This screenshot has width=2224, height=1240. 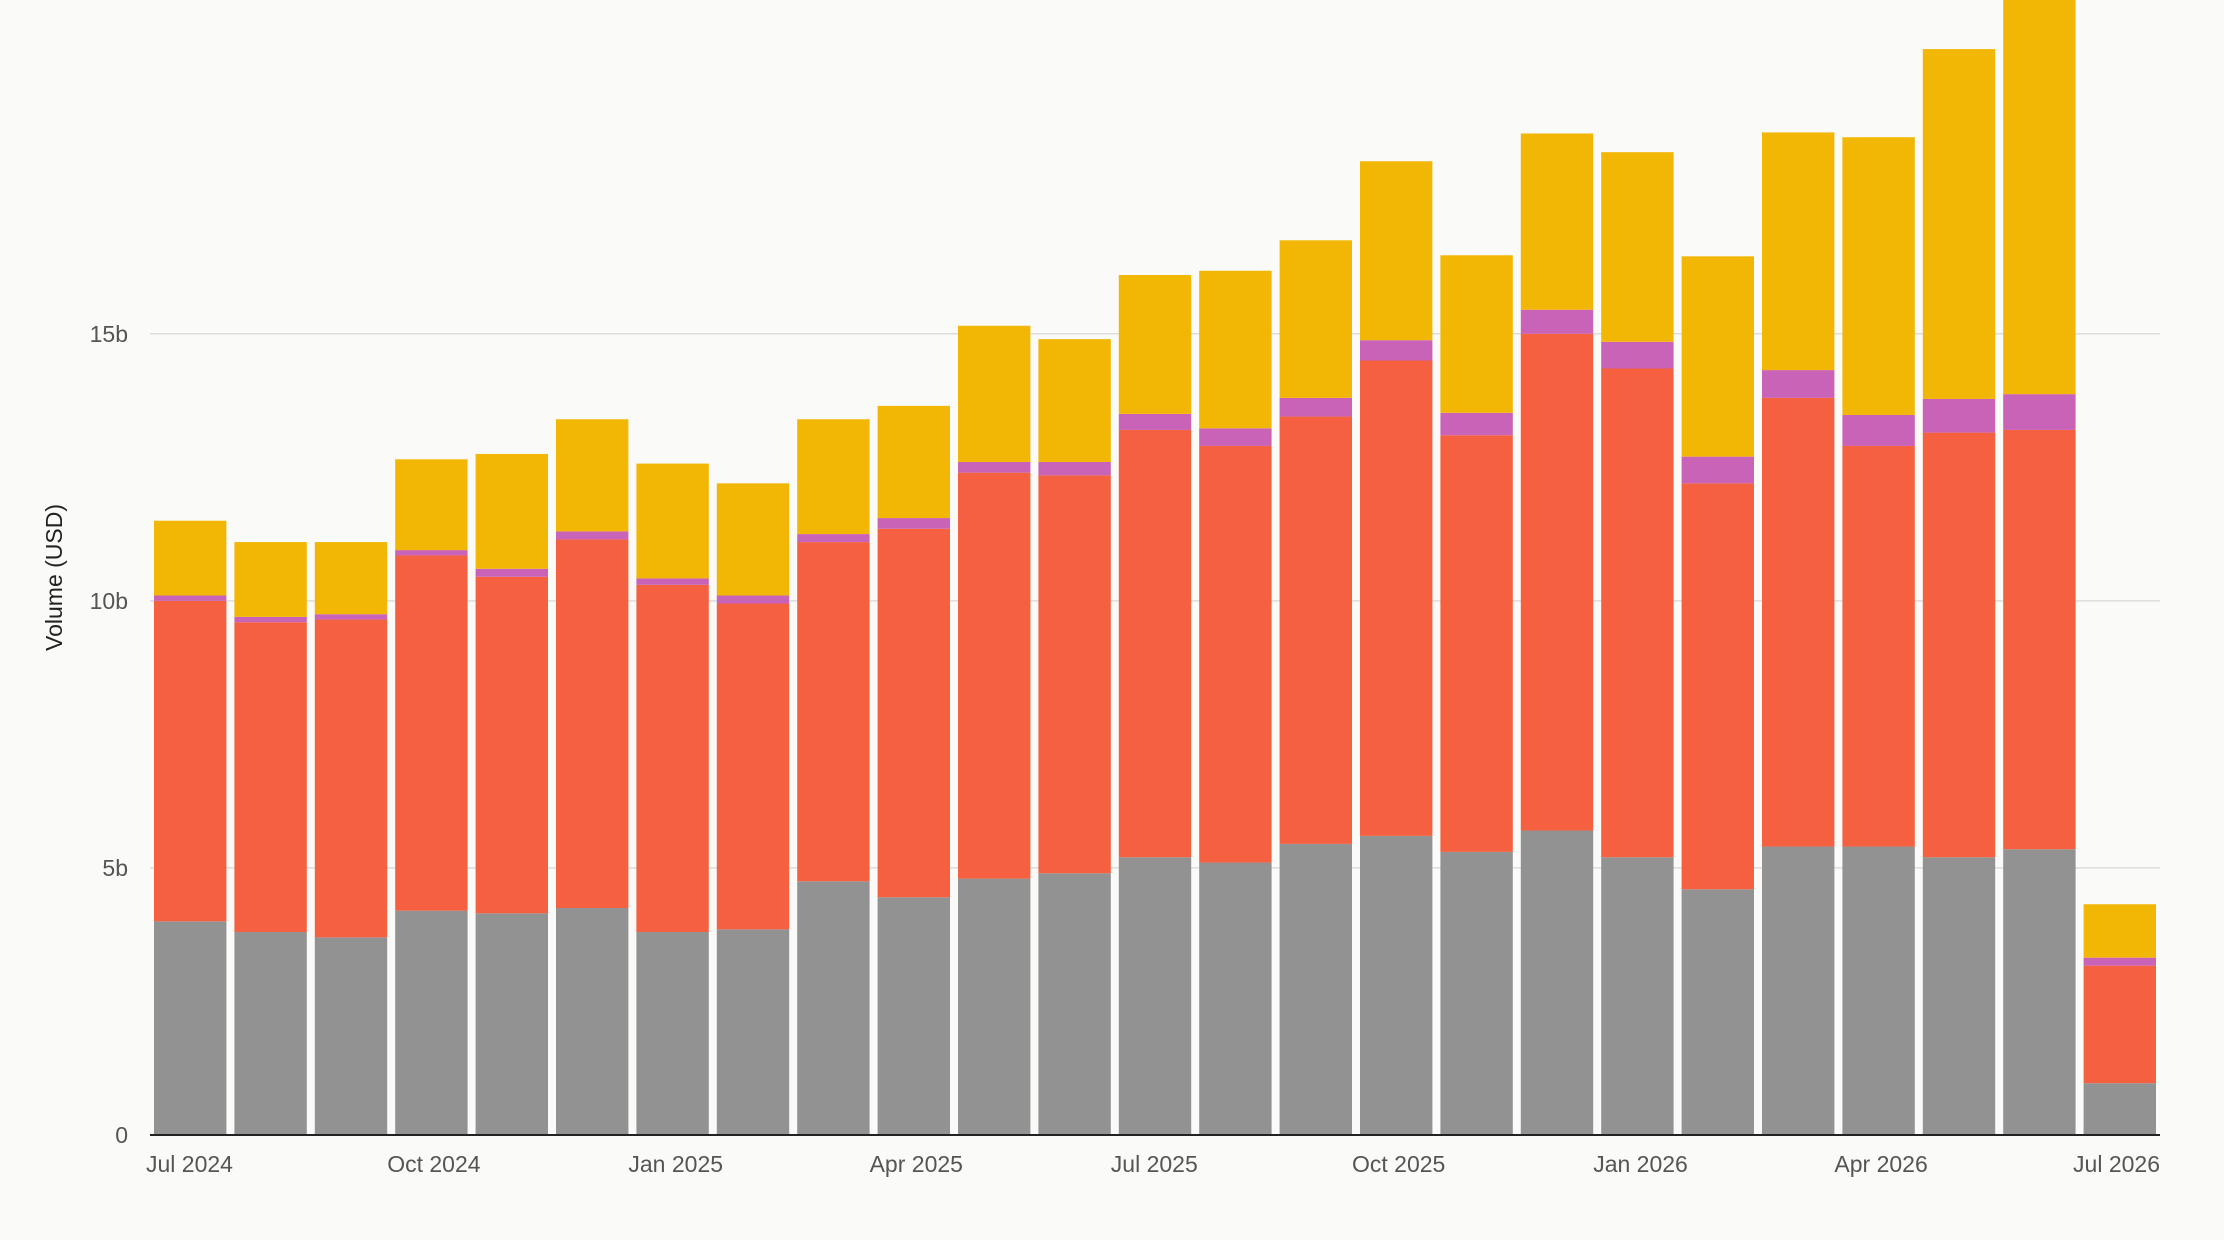 I want to click on y-tick-label-10b: 10b, so click(x=109, y=601).